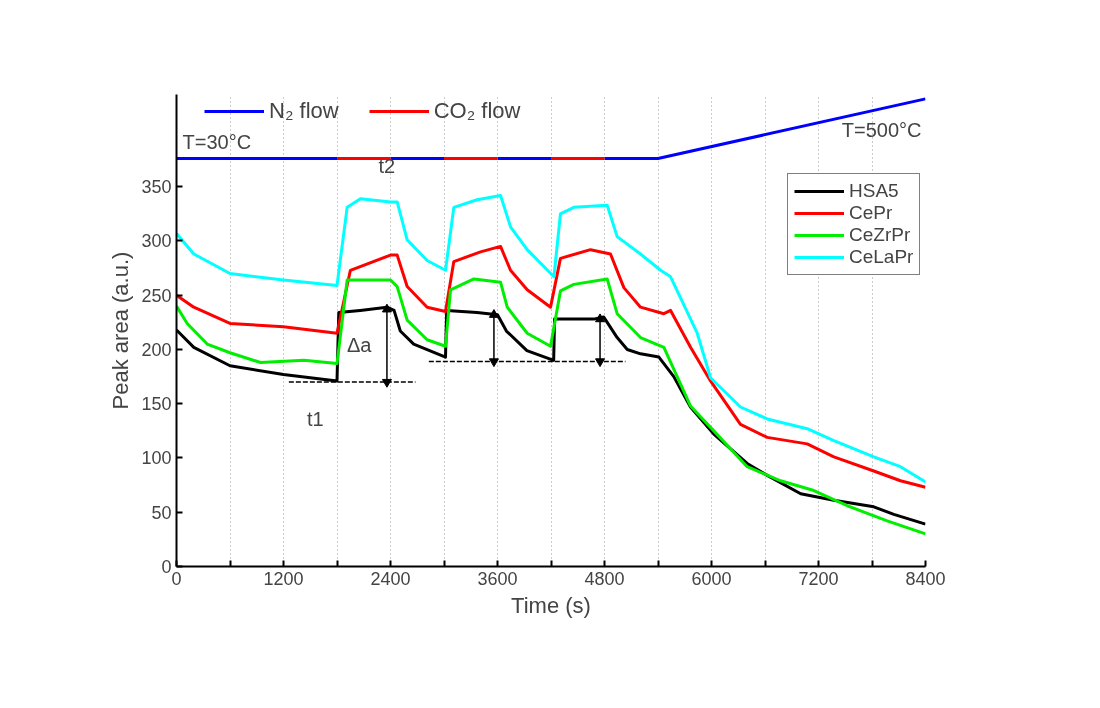 The width and height of the screenshot is (1100, 708). Describe the element at coordinates (156, 349) in the screenshot. I see `y-tick-label: 200` at that location.